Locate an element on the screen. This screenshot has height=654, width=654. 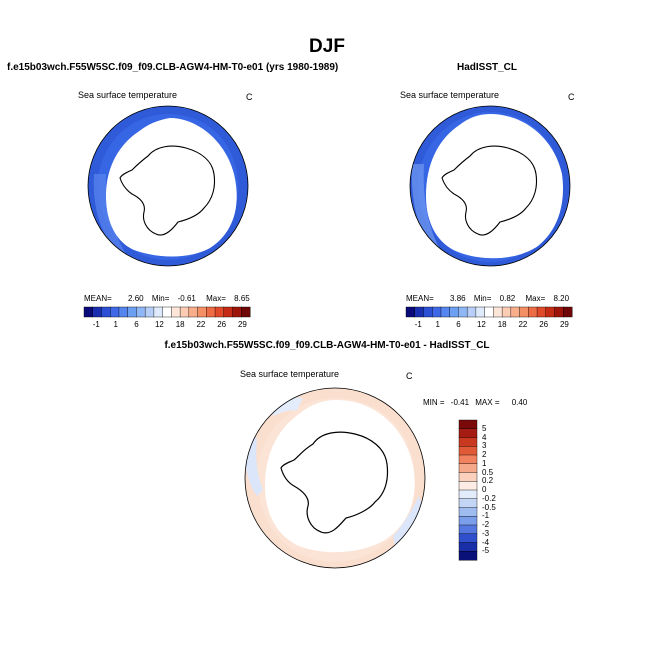
diff-minmax-line: MIN = -0.41 MAX = 0.40 is located at coordinates (475, 402).